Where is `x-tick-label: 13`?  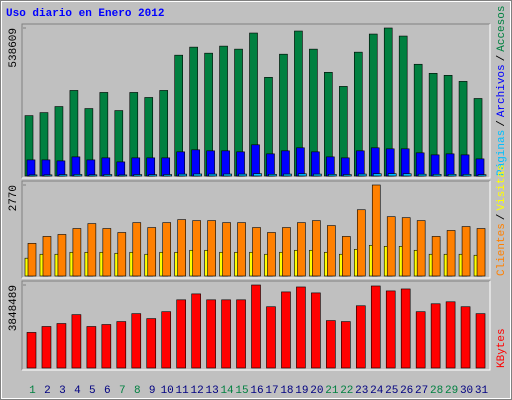
x-tick-label: 13 is located at coordinates (211, 391).